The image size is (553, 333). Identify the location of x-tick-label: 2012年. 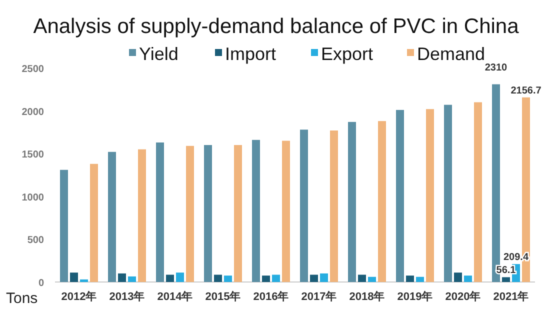
(79, 296).